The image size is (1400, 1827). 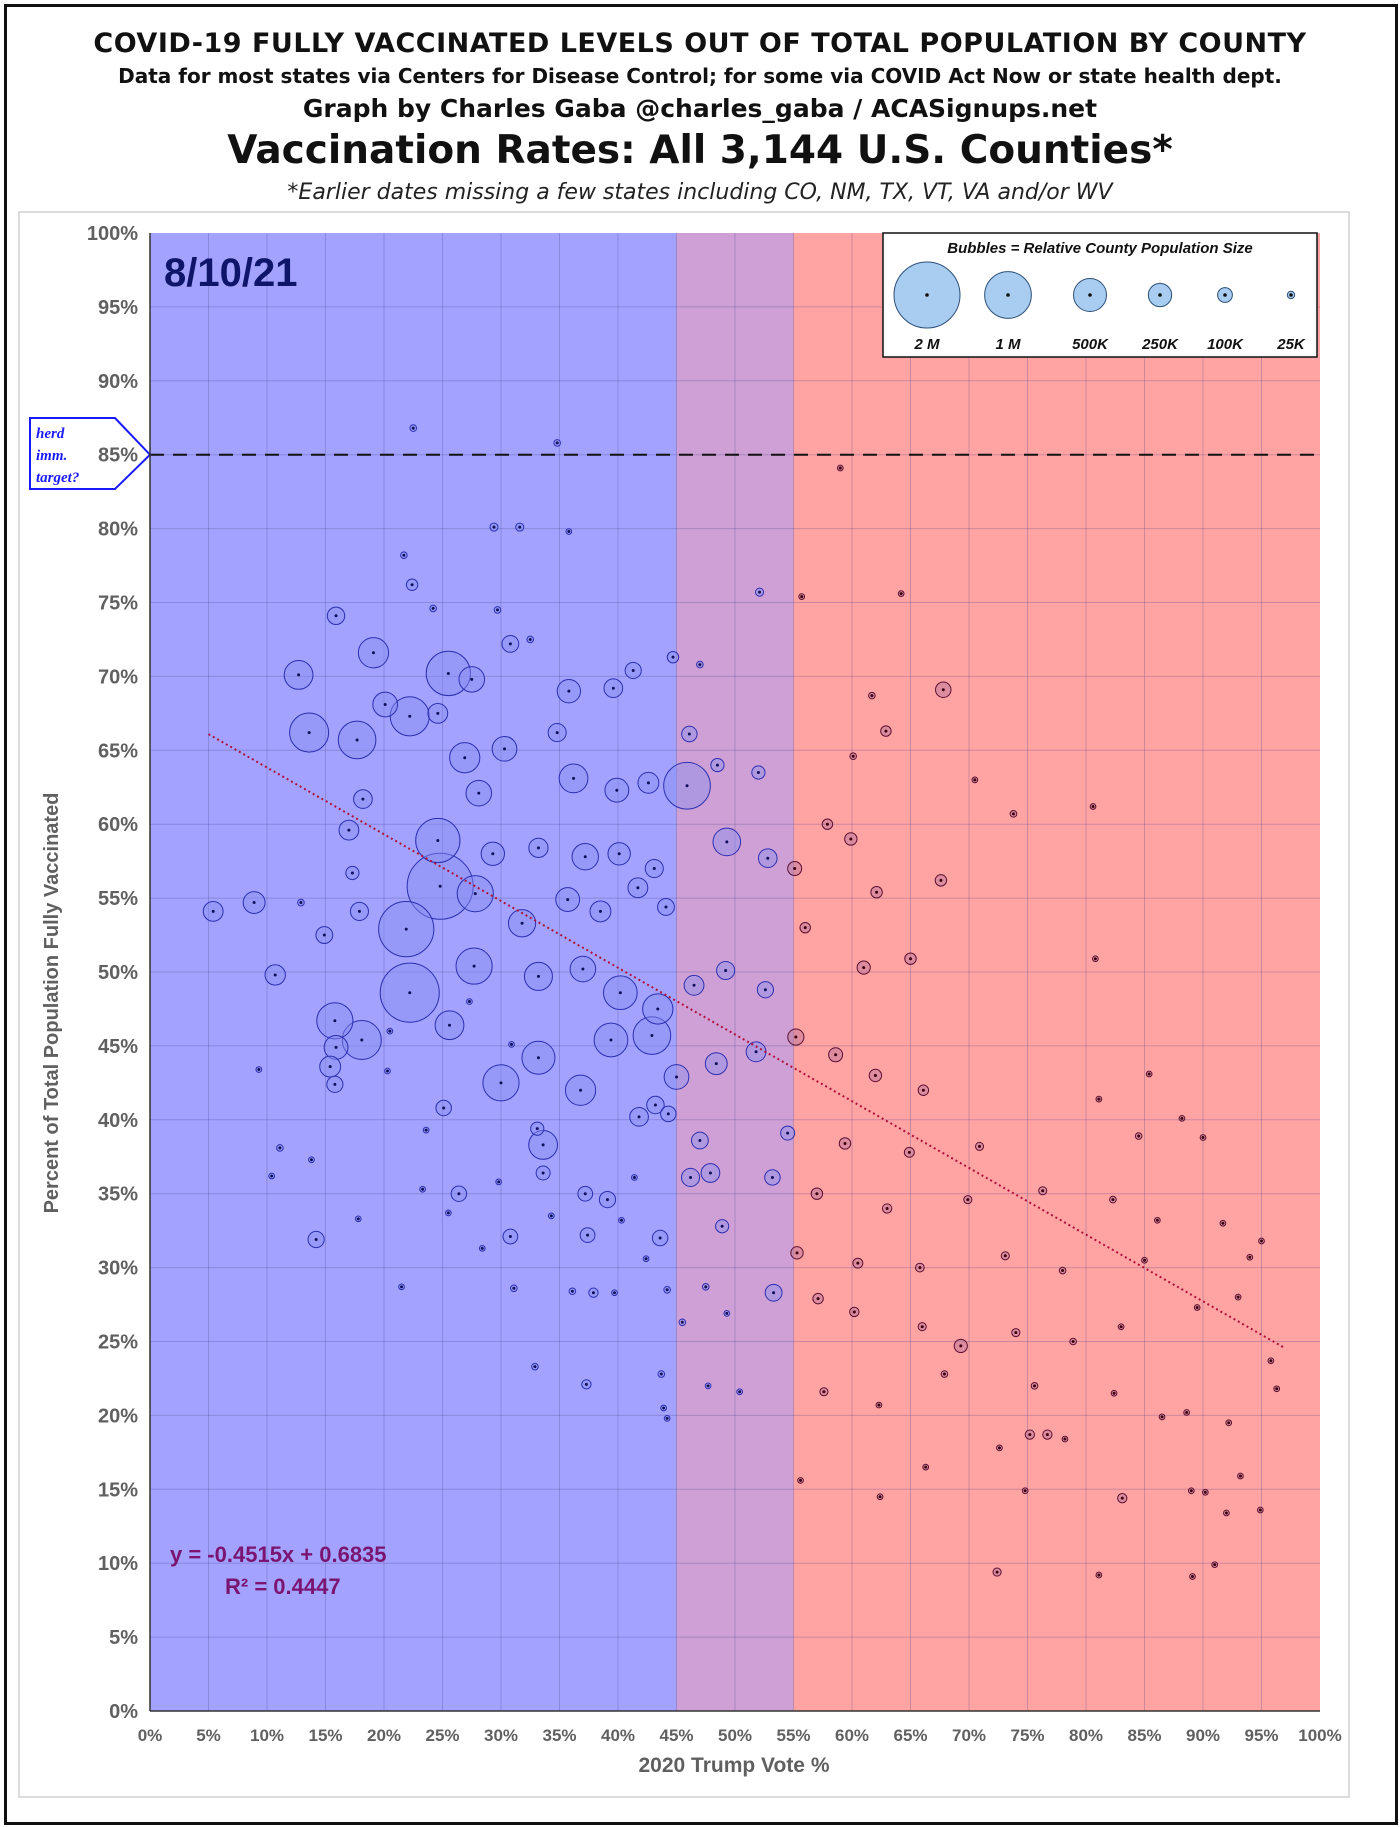 I want to click on x-tick-label: 50%, so click(x=735, y=1735).